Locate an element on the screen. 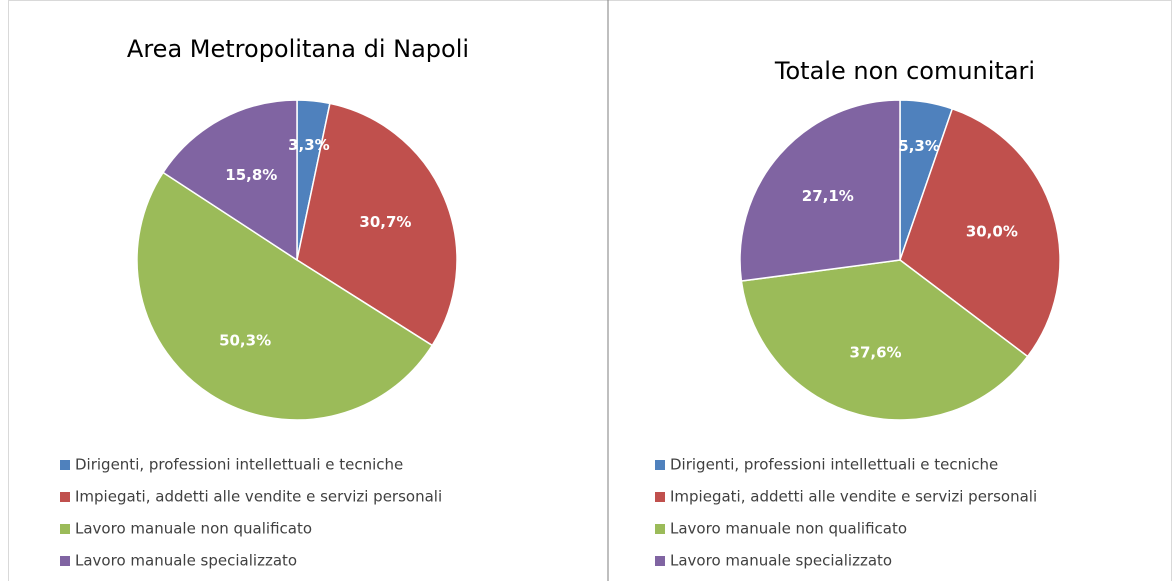  data-label: 3,3% is located at coordinates (309, 145).